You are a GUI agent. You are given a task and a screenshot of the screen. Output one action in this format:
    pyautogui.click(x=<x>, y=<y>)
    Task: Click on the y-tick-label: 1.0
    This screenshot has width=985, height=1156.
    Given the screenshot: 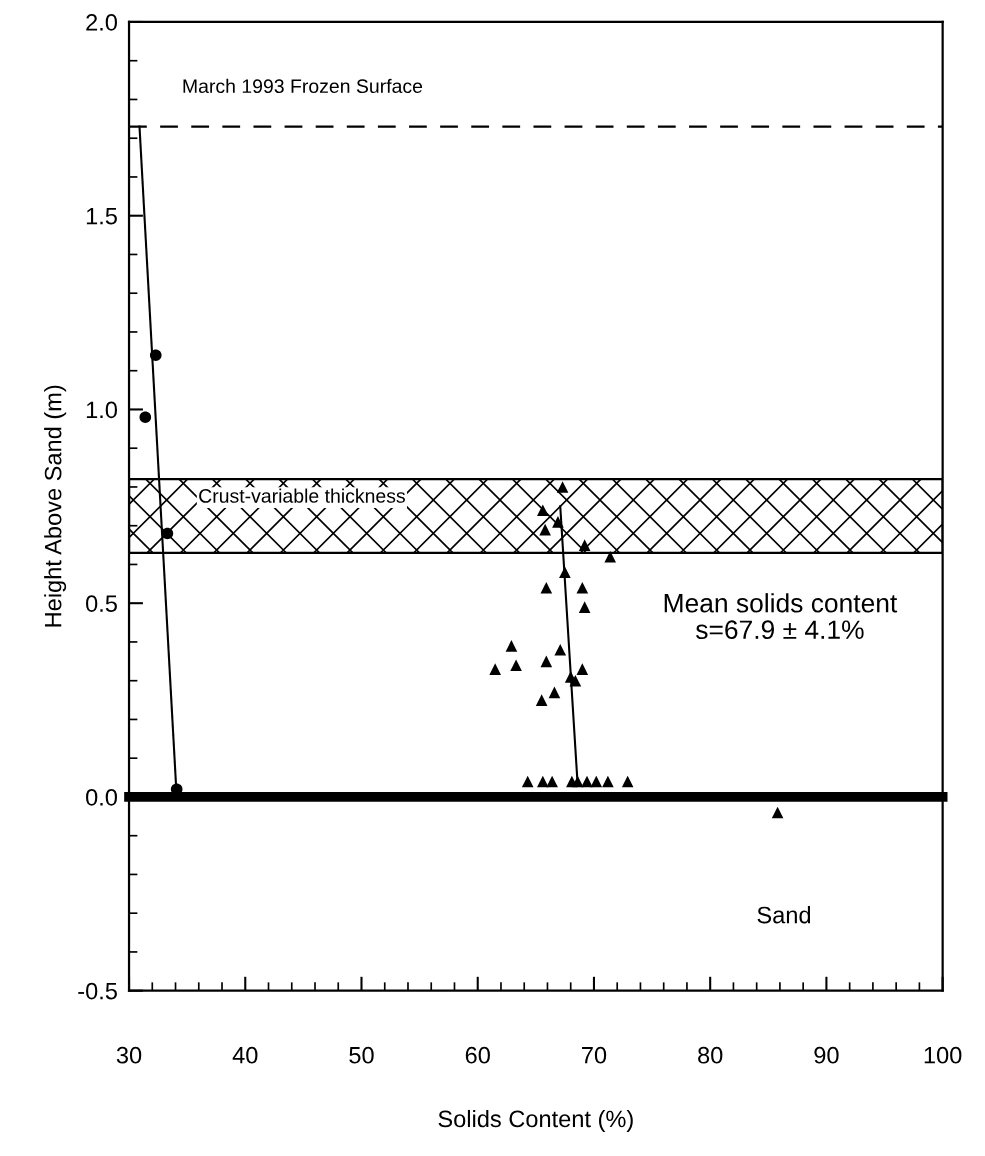 What is the action you would take?
    pyautogui.click(x=101, y=410)
    